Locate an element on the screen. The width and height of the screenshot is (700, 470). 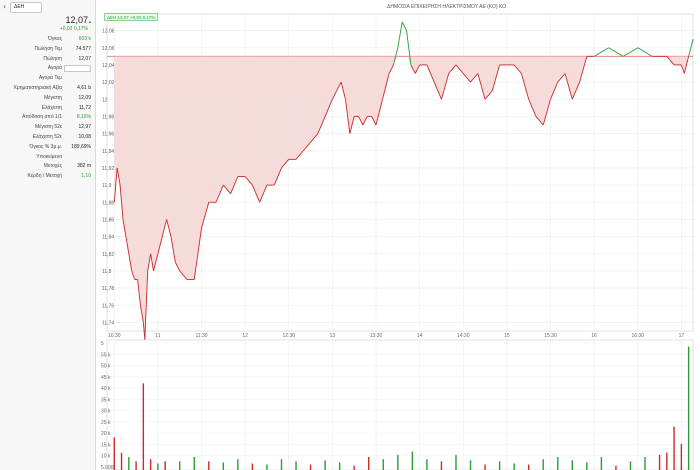
volume-tick-label: 15 k is located at coordinates (106, 445).